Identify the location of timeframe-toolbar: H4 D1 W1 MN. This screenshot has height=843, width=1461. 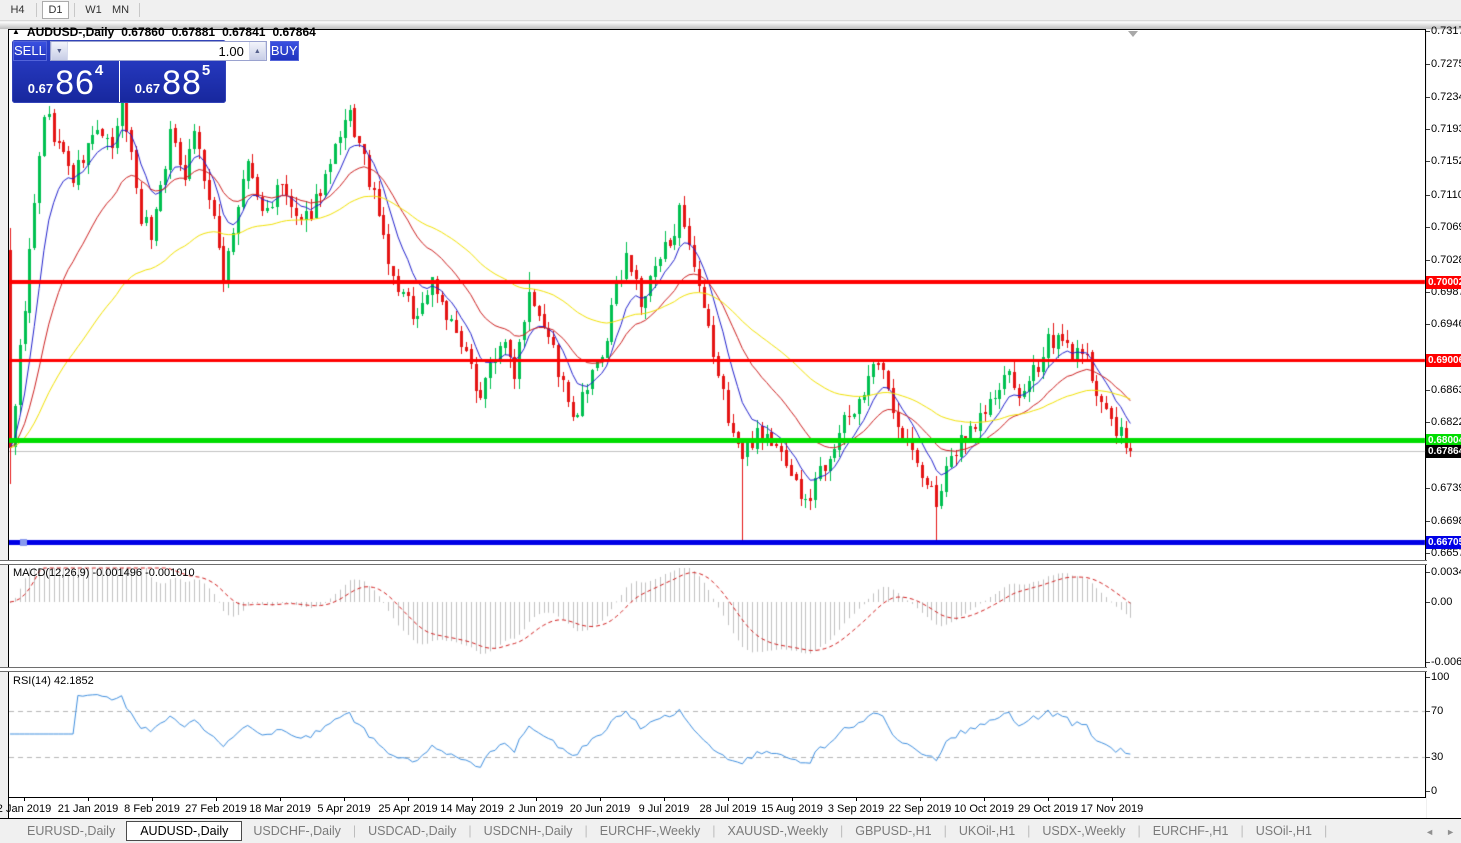
(730, 10).